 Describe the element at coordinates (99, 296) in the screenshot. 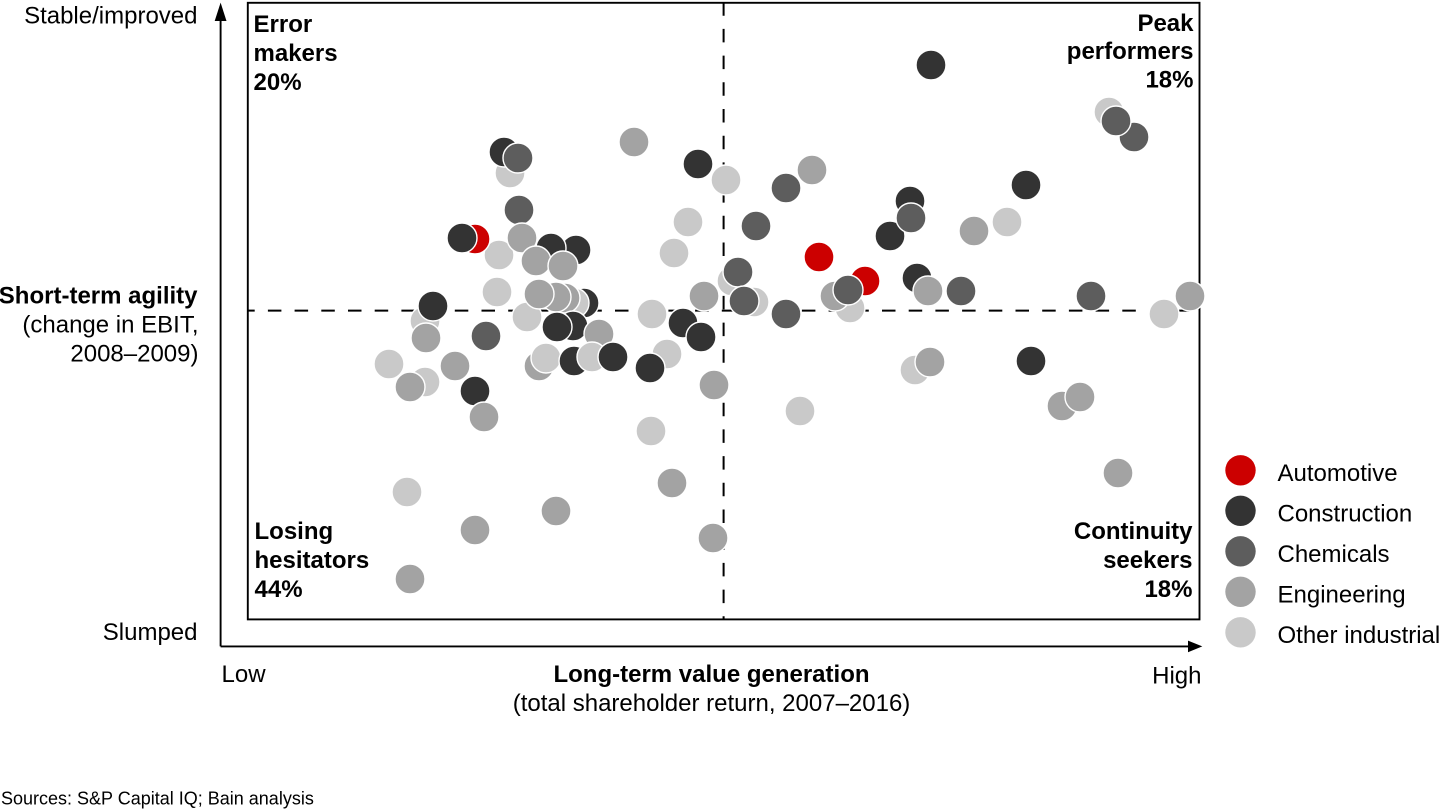

I see `svg-text: Short-term agility` at that location.